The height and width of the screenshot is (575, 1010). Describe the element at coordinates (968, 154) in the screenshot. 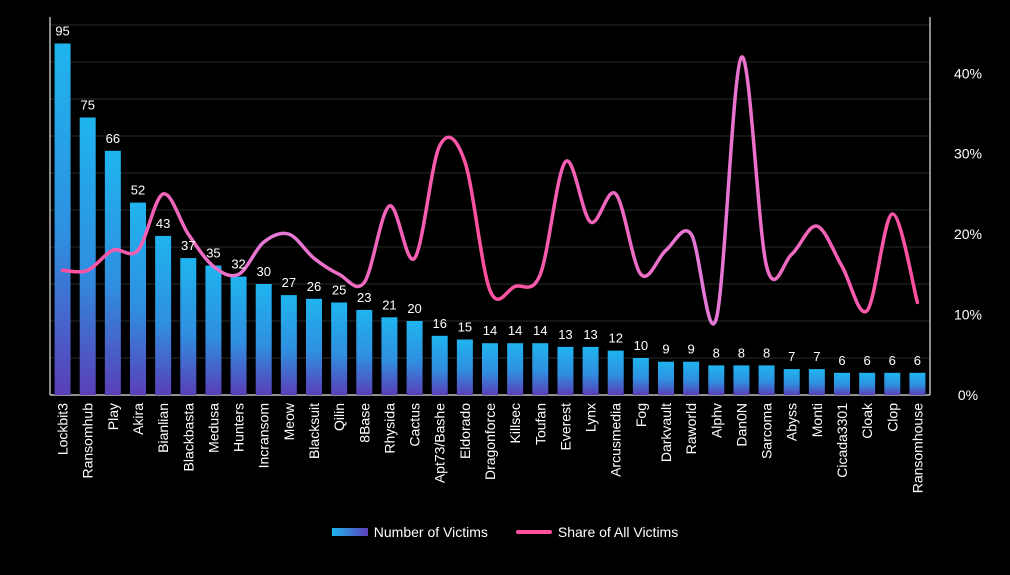

I see `y-right-tick-label: 30%` at that location.